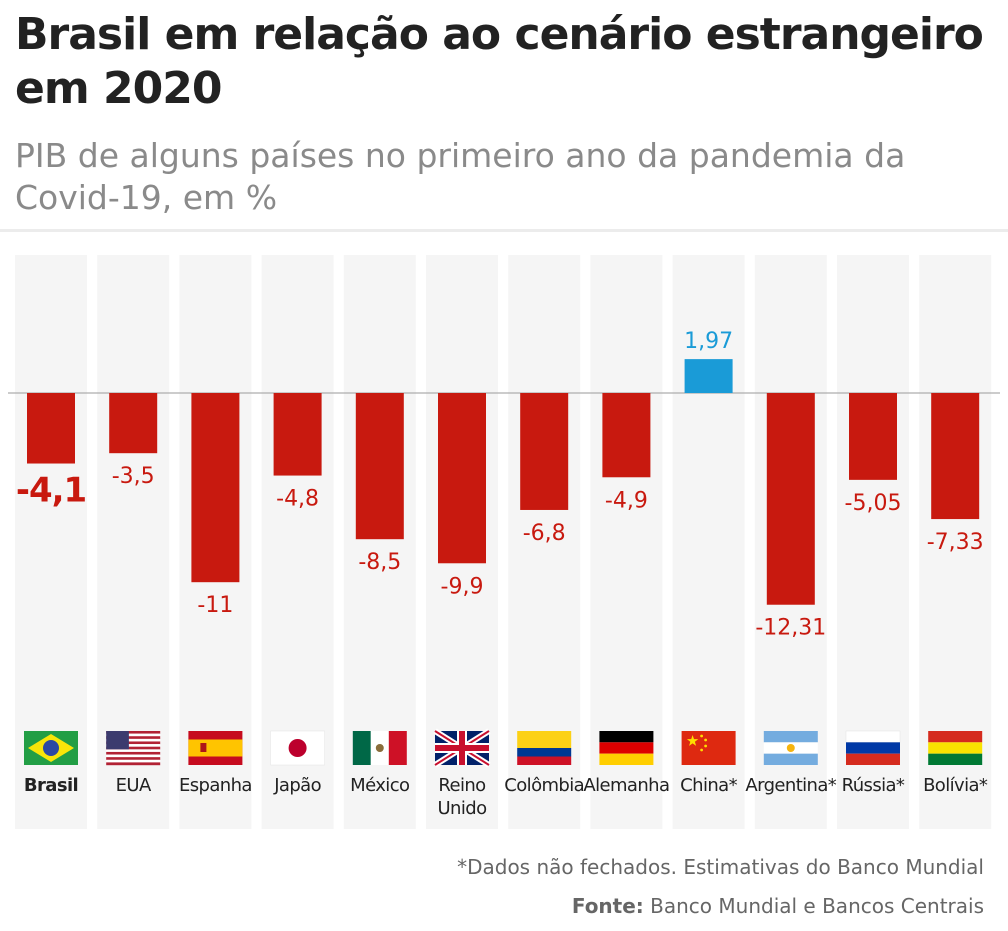 This screenshot has height=931, width=1008. What do you see at coordinates (297, 748) in the screenshot?
I see `japan-flag-icon` at bounding box center [297, 748].